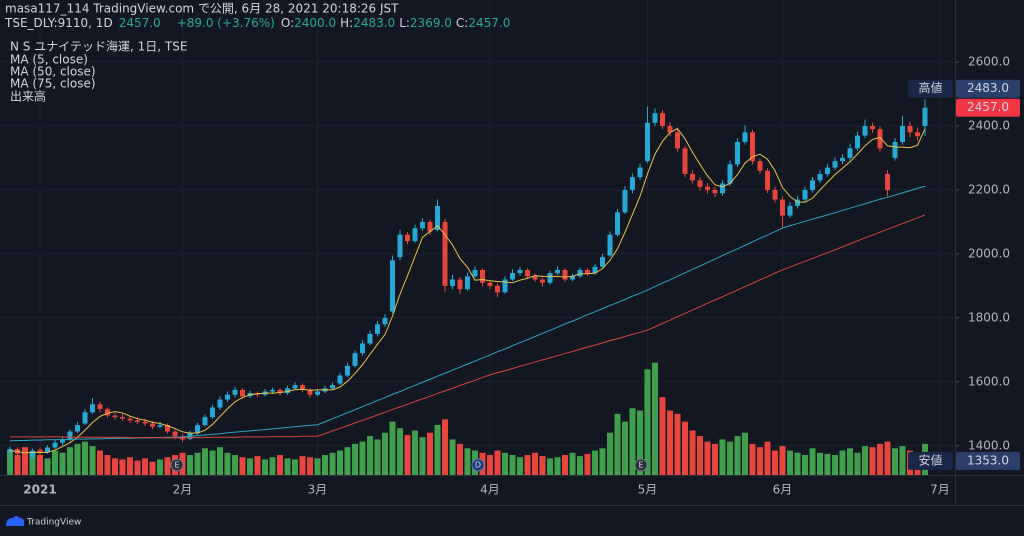 The height and width of the screenshot is (536, 1024). What do you see at coordinates (989, 189) in the screenshot?
I see `y-tick-label: 2200.0` at bounding box center [989, 189].